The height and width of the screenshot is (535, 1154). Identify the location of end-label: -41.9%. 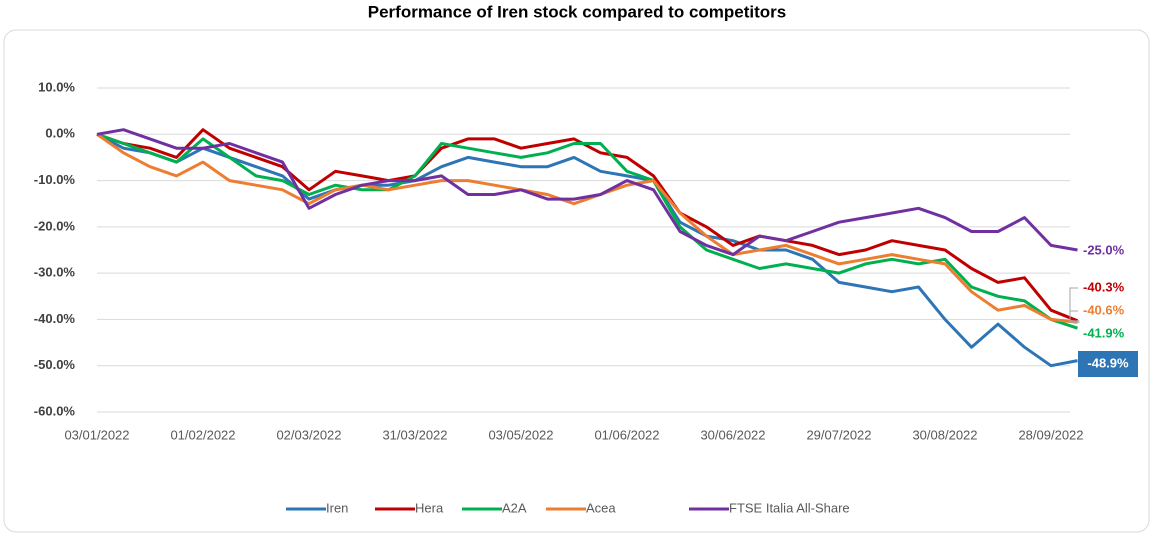
(1104, 332).